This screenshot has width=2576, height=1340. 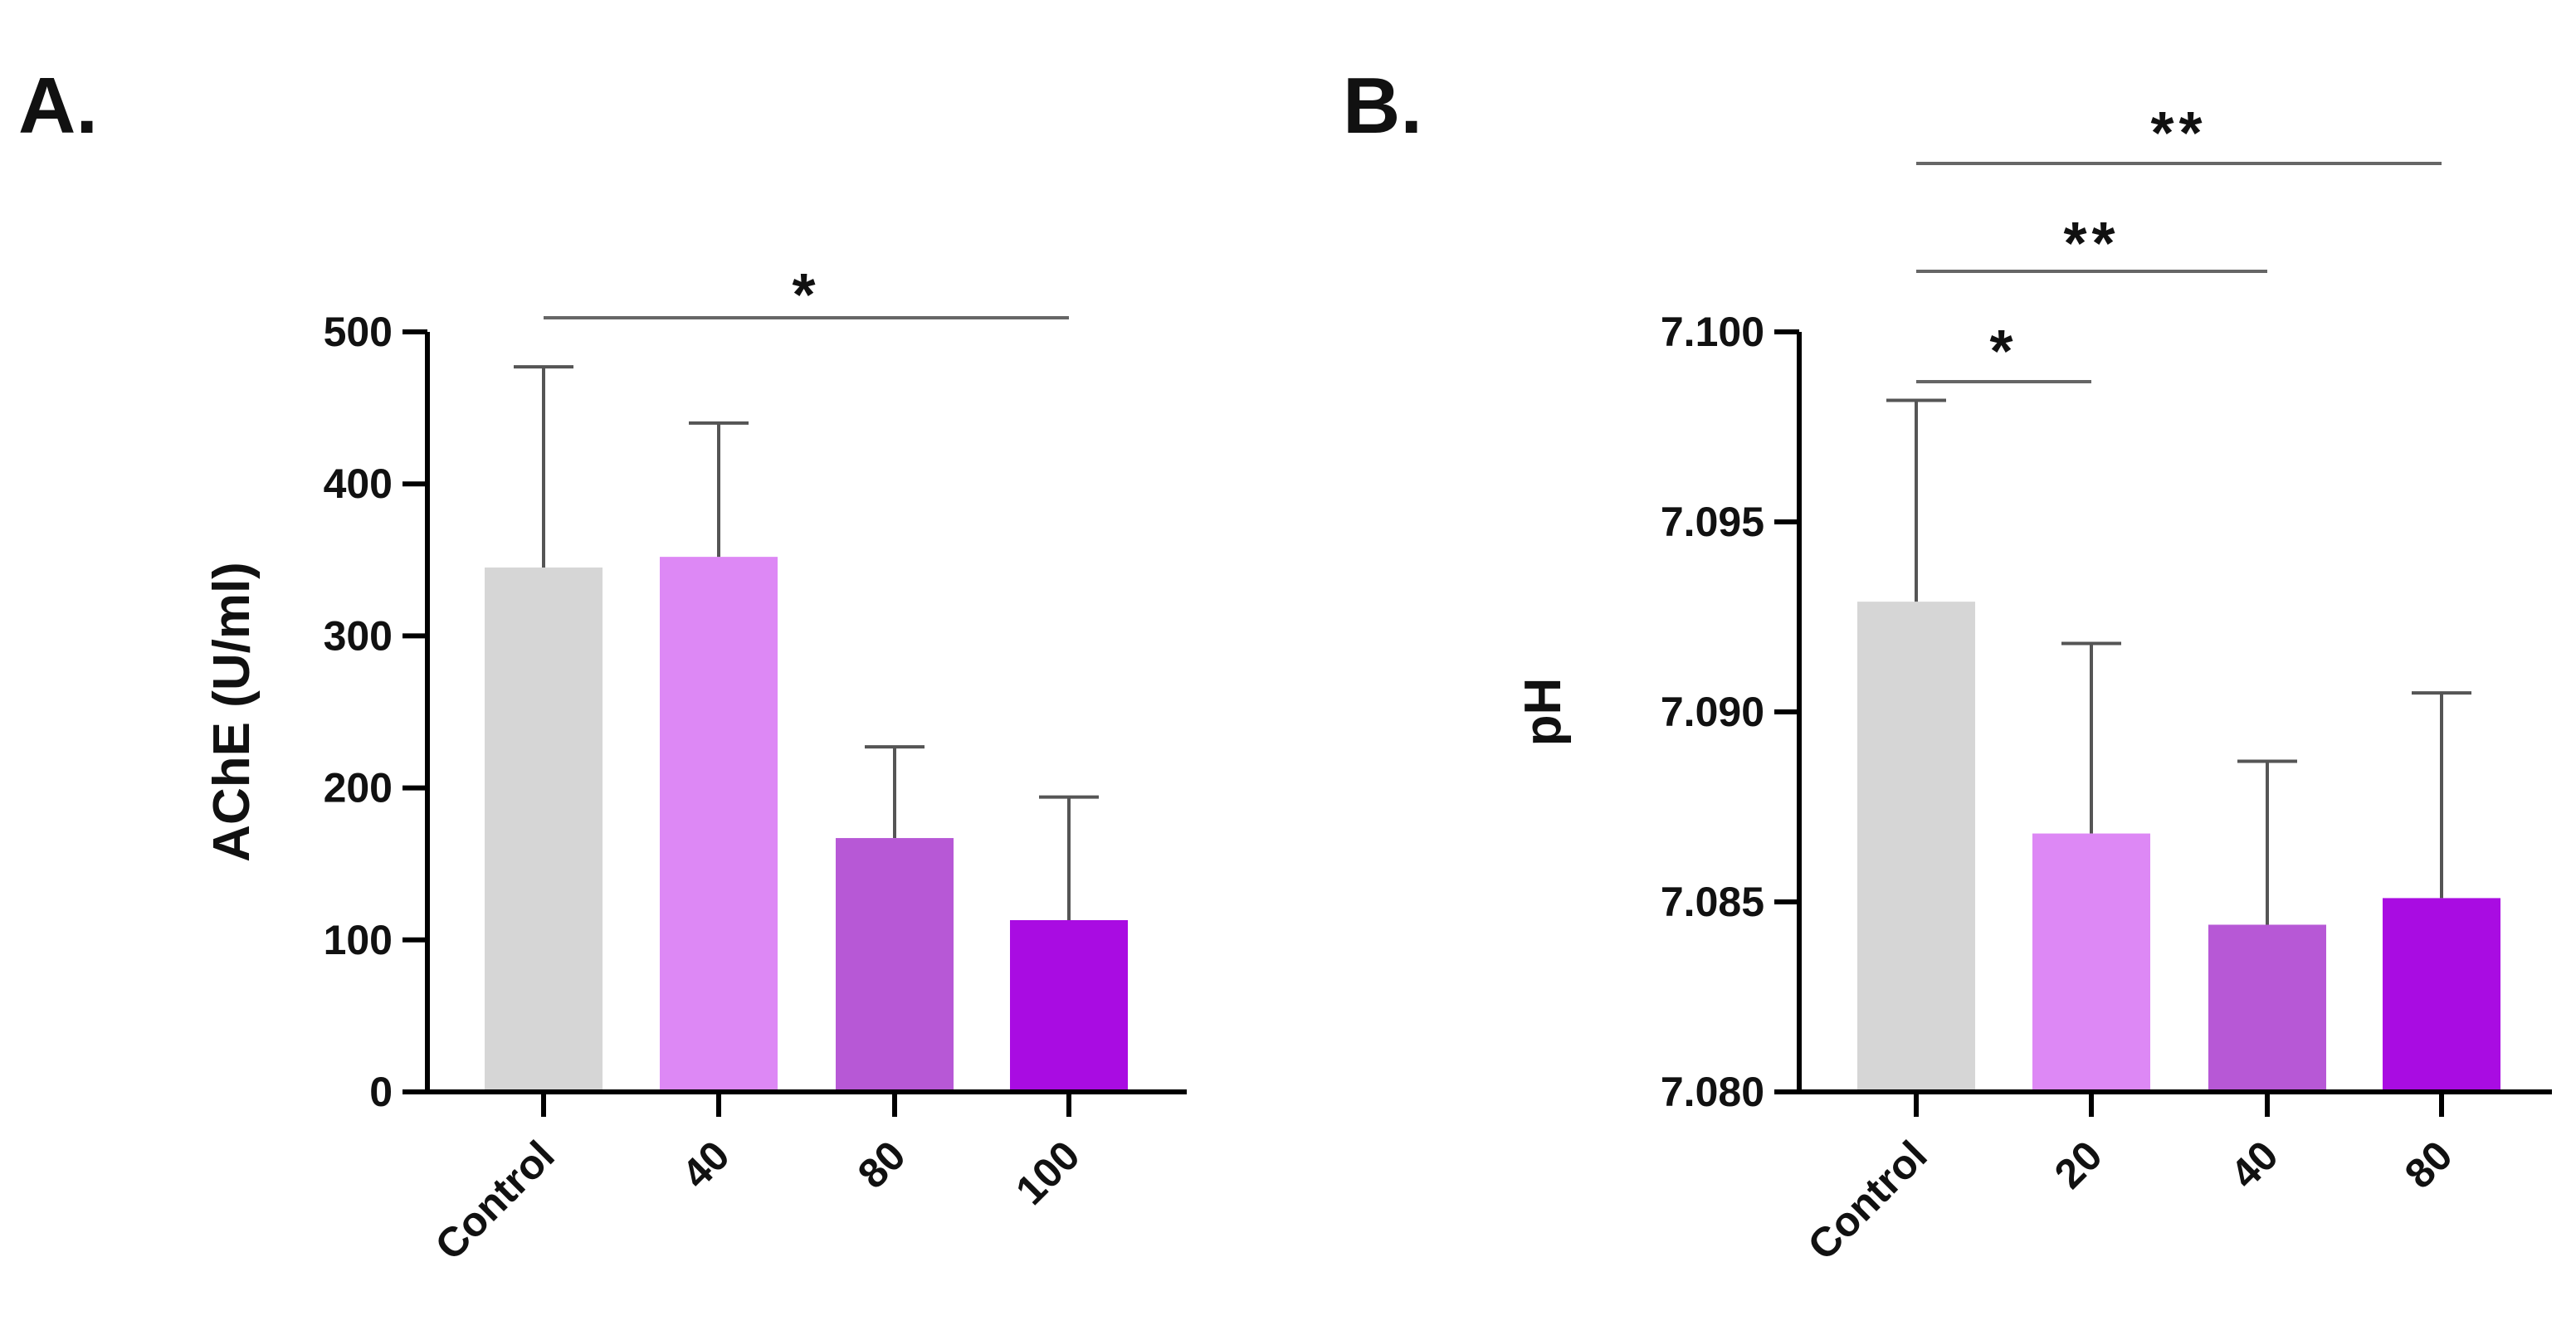 I want to click on y-tick-label: 200, so click(x=359, y=788).